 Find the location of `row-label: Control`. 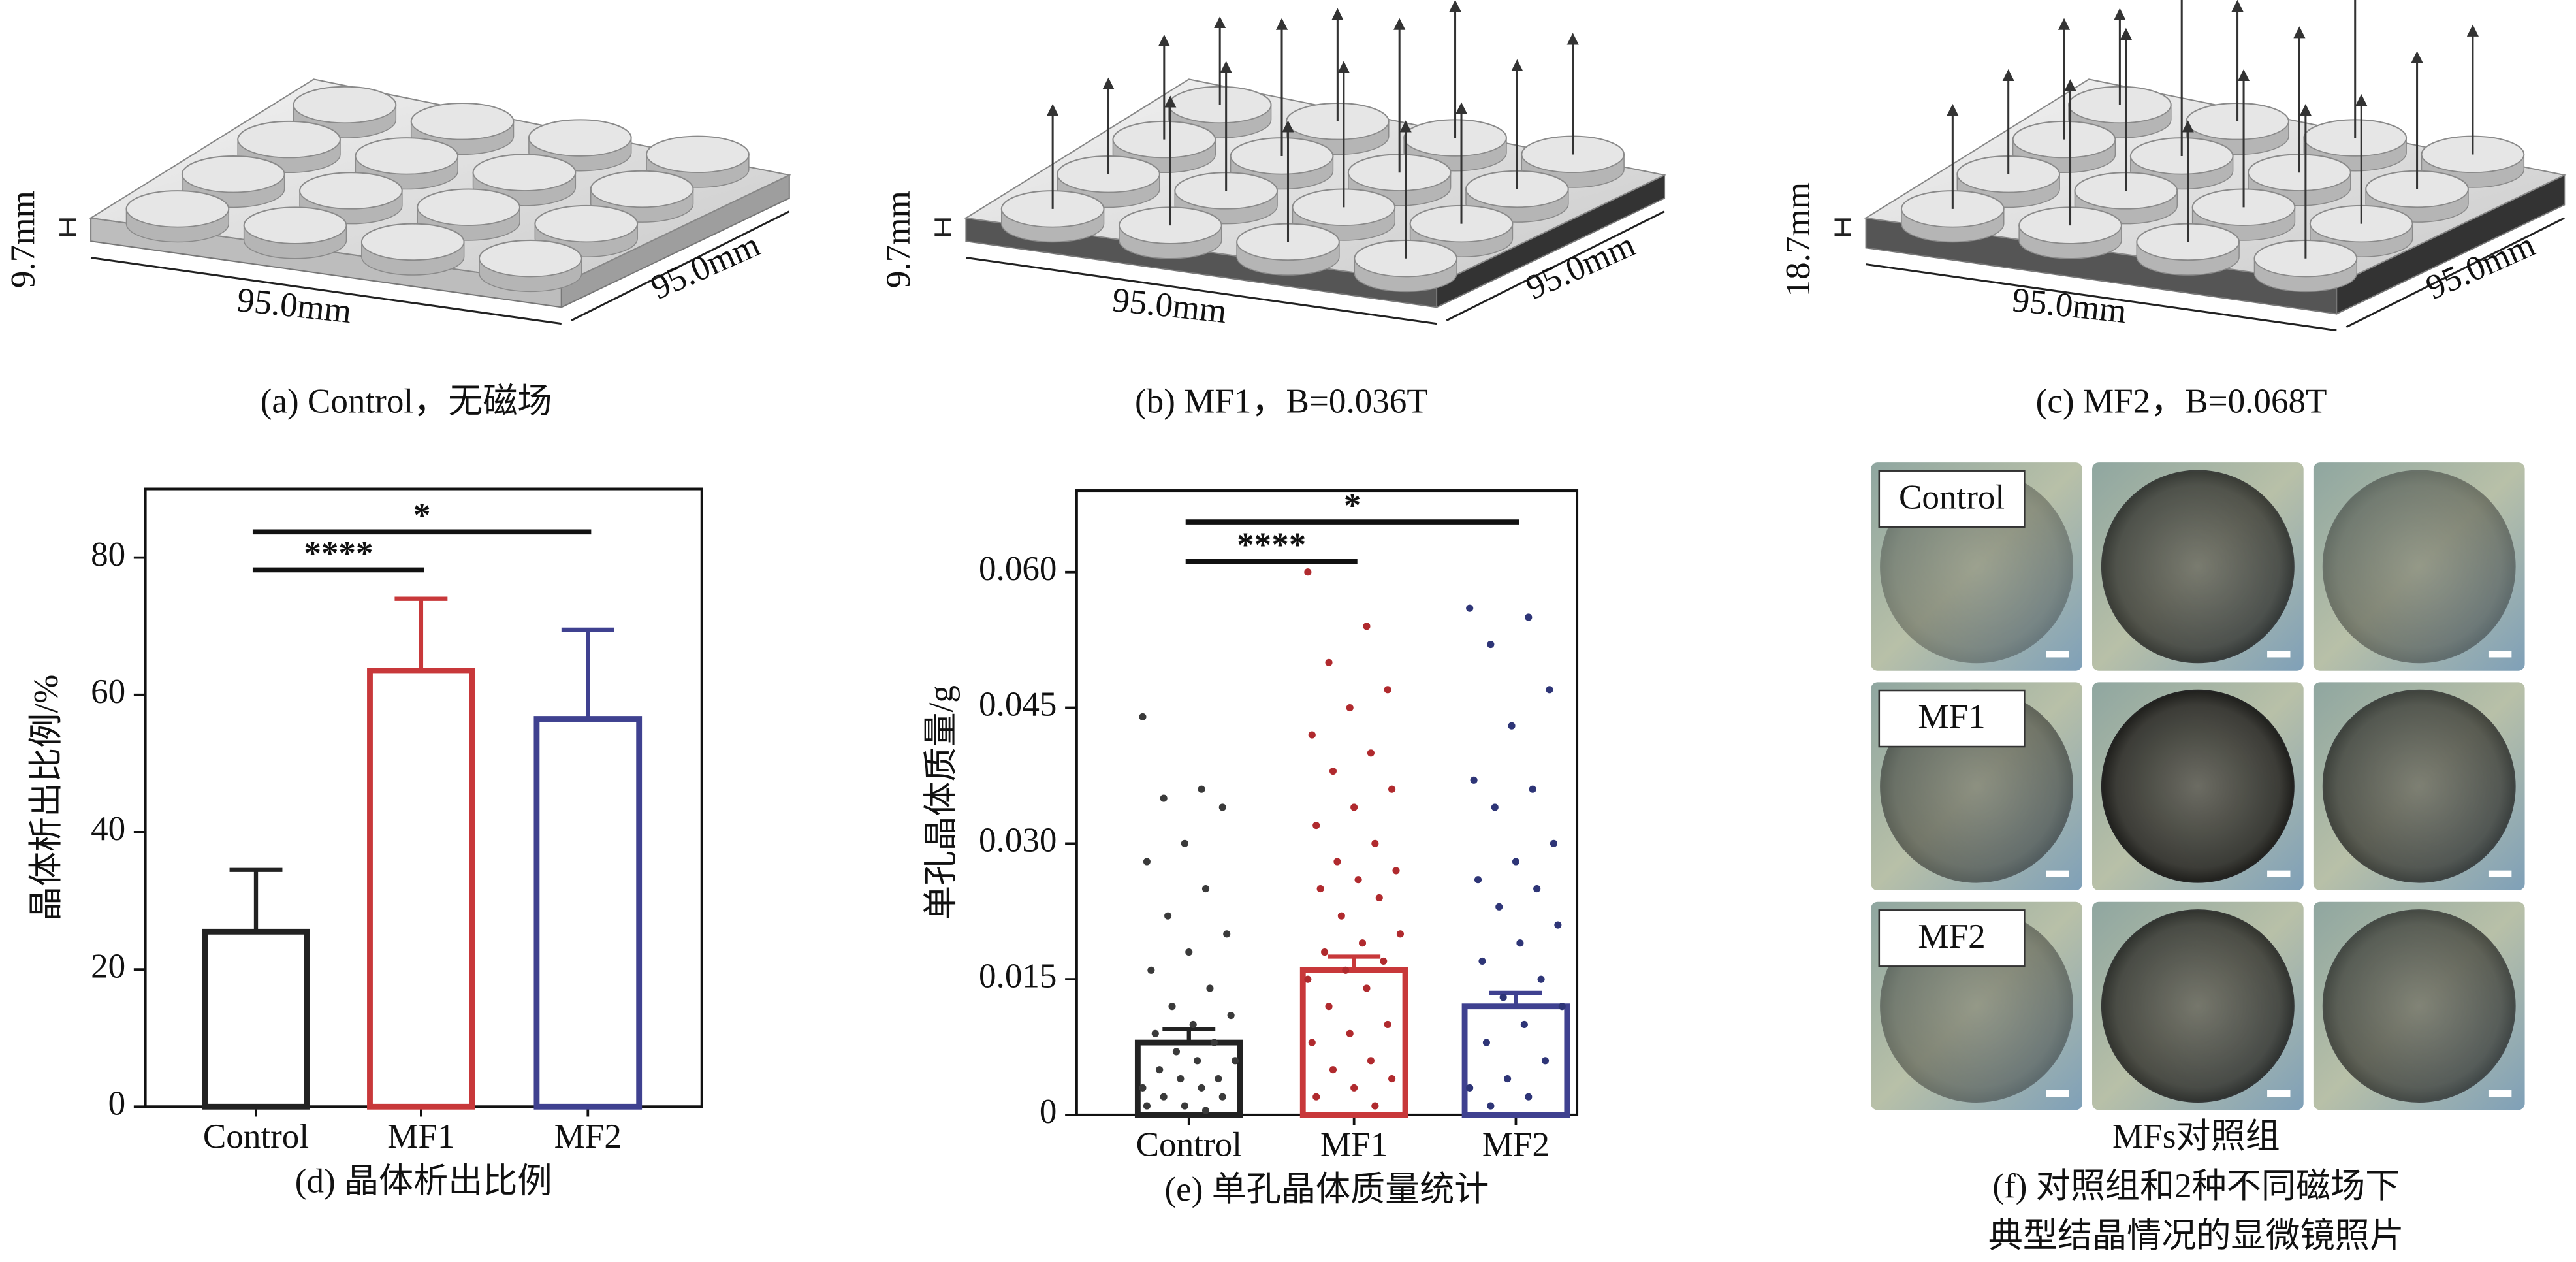

row-label: Control is located at coordinates (1952, 497).